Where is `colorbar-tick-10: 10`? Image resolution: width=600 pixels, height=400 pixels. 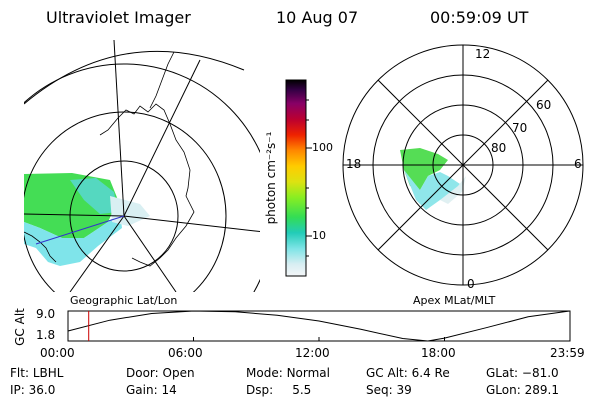
colorbar-tick-10: 10 is located at coordinates (319, 235).